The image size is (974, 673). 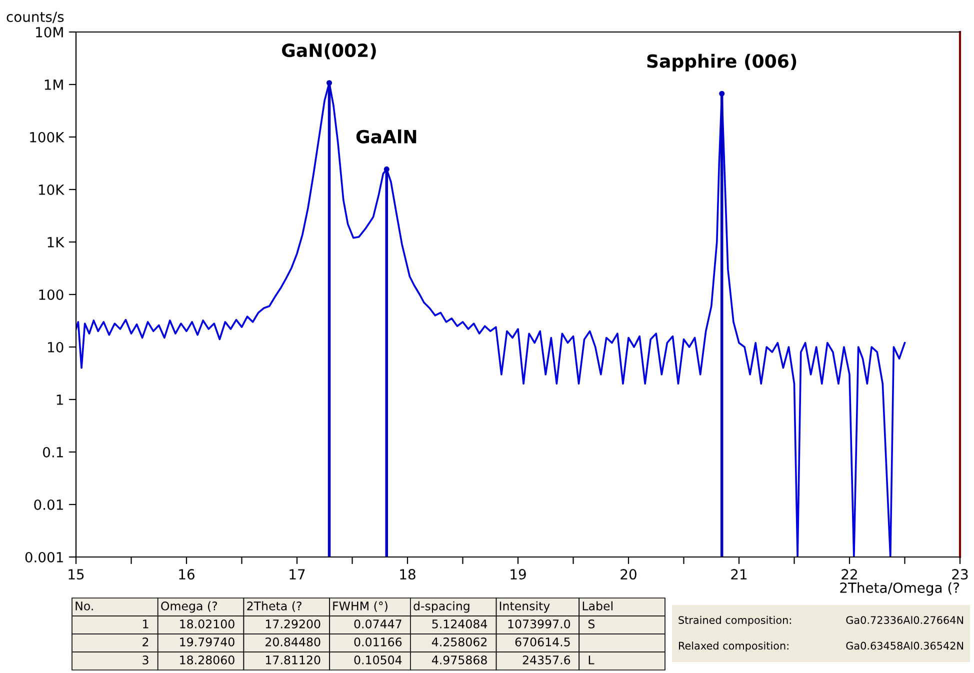 I want to click on y-tick-label: 100K, so click(x=47, y=137).